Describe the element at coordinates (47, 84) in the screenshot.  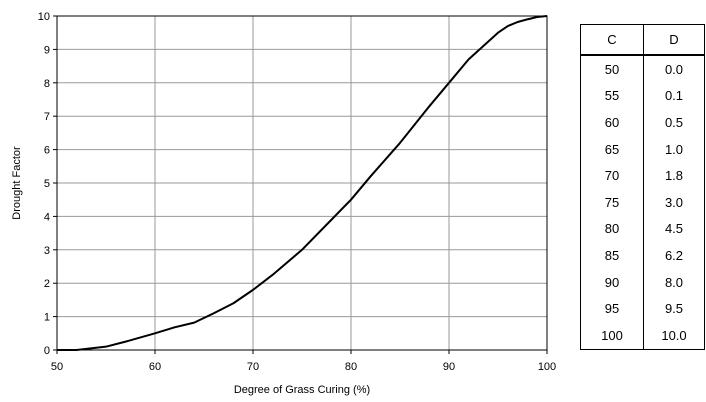
I see `y-tick-label: 8` at that location.